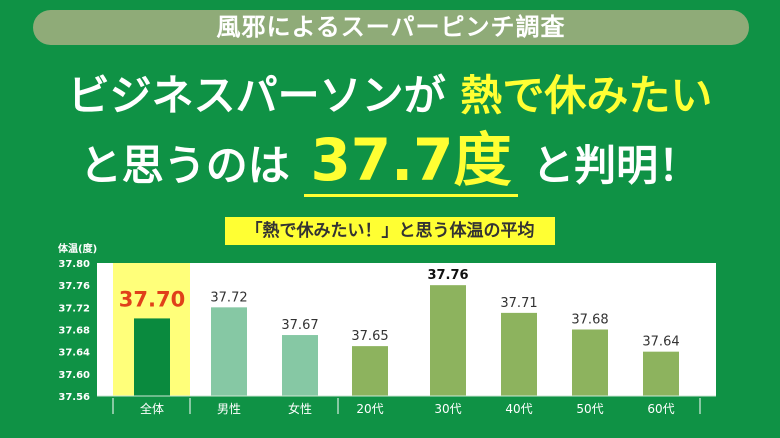 The width and height of the screenshot is (780, 438). What do you see at coordinates (152, 357) in the screenshot?
I see `bar-全体` at bounding box center [152, 357].